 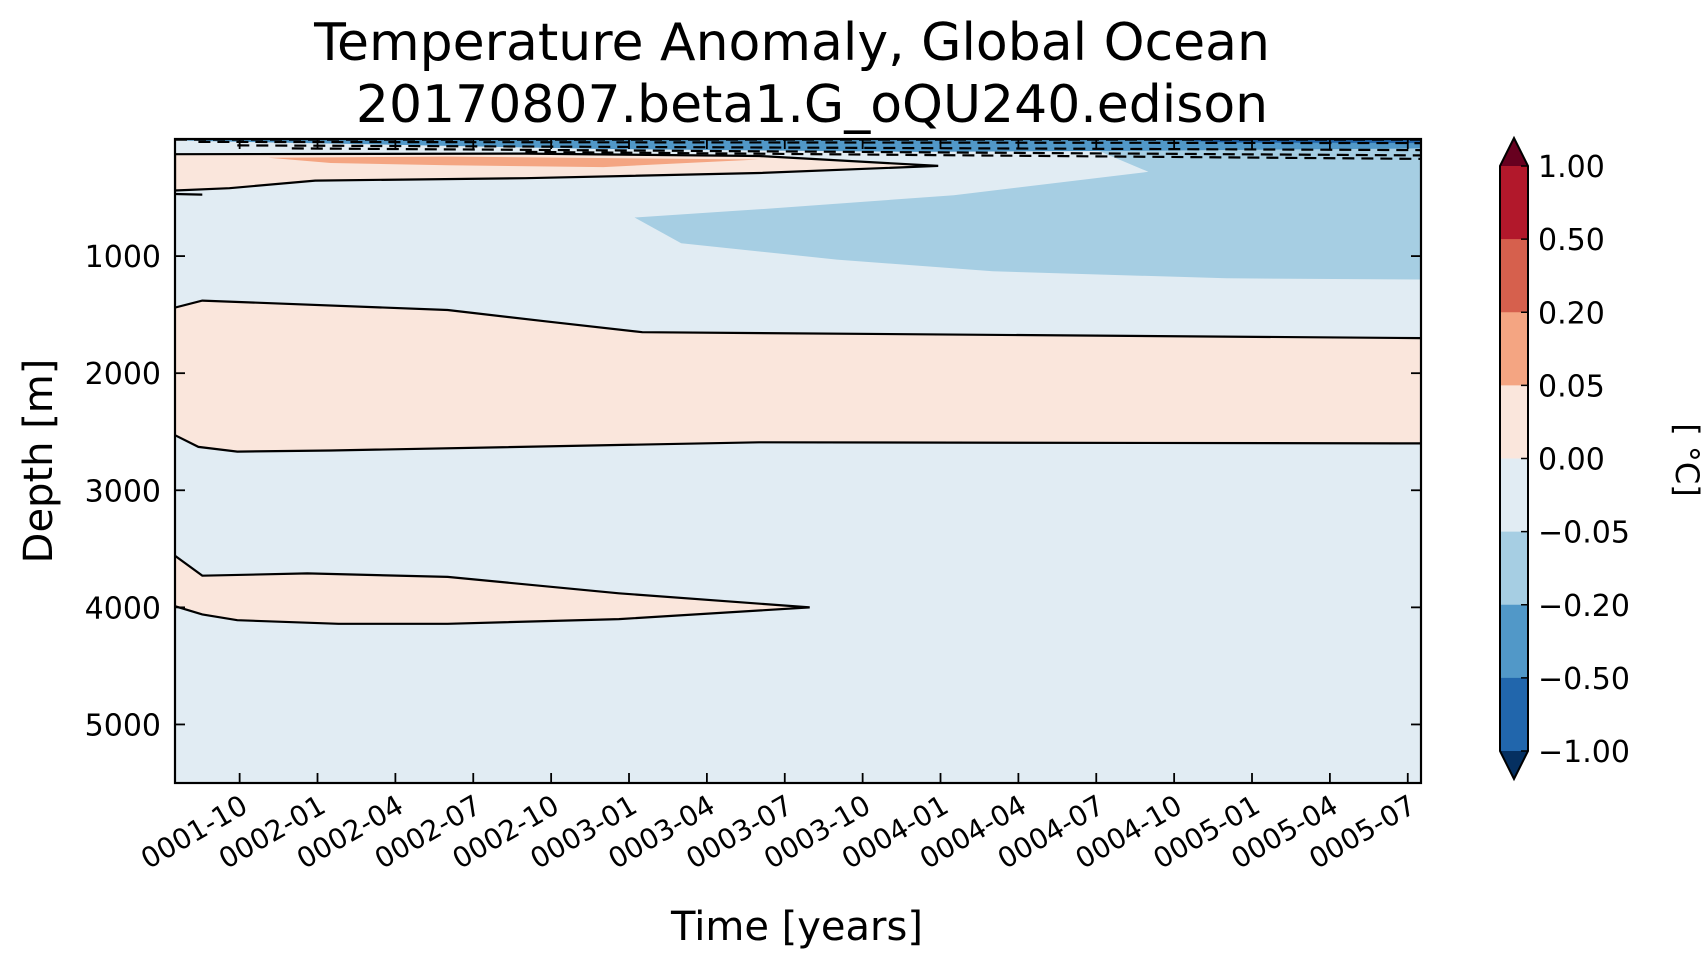 What do you see at coordinates (123, 374) in the screenshot?
I see `y-tick-label: 2000` at bounding box center [123, 374].